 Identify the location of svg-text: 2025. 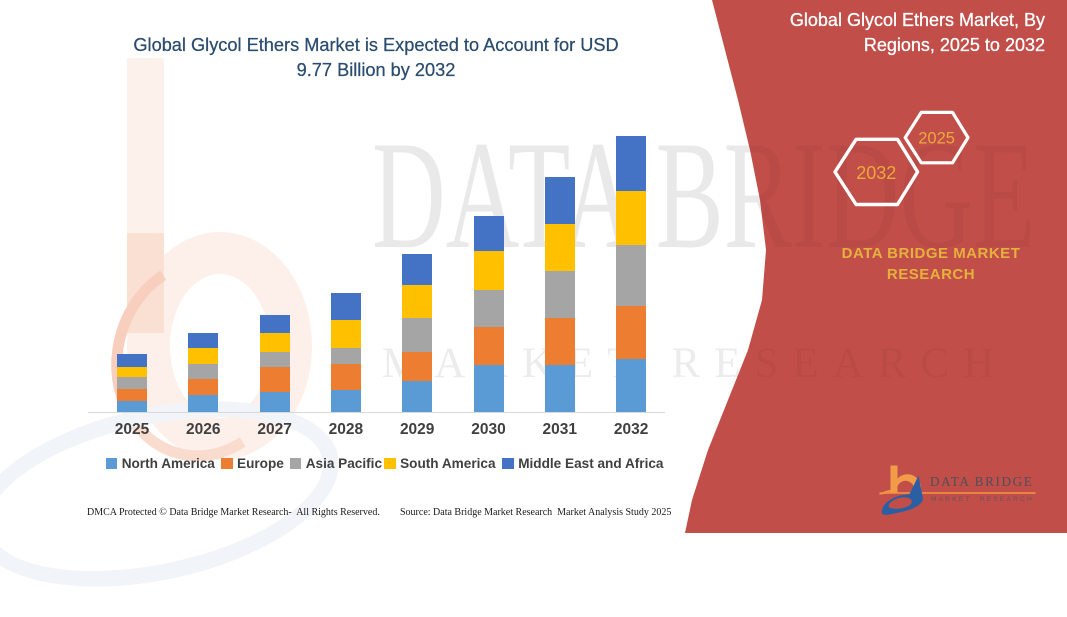
(936, 139).